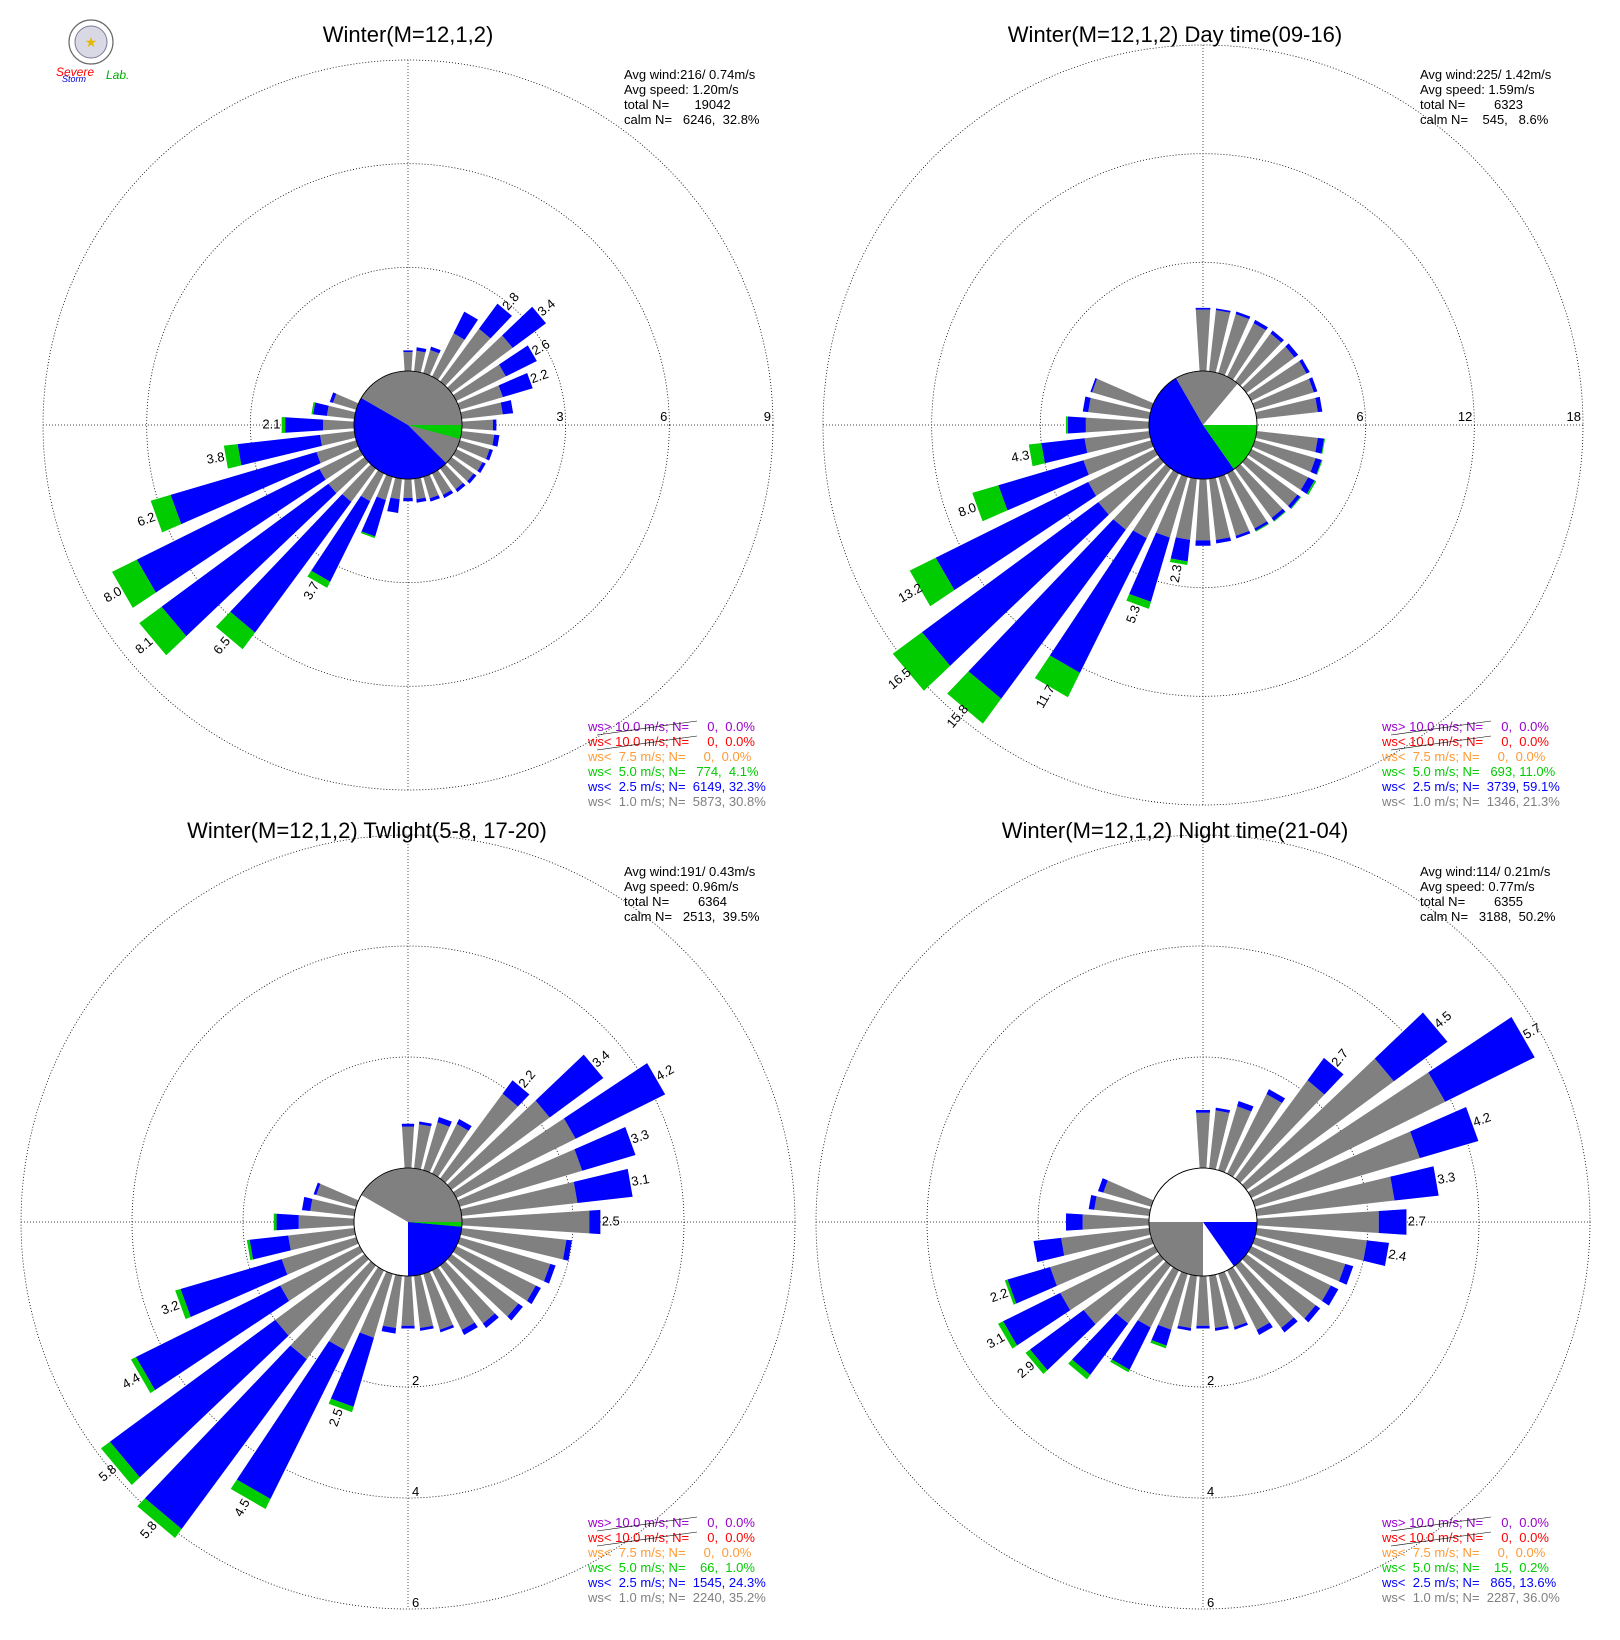  What do you see at coordinates (692, 916) in the screenshot?
I see `stat-calm-n: calm N= 2513, 39.5%` at bounding box center [692, 916].